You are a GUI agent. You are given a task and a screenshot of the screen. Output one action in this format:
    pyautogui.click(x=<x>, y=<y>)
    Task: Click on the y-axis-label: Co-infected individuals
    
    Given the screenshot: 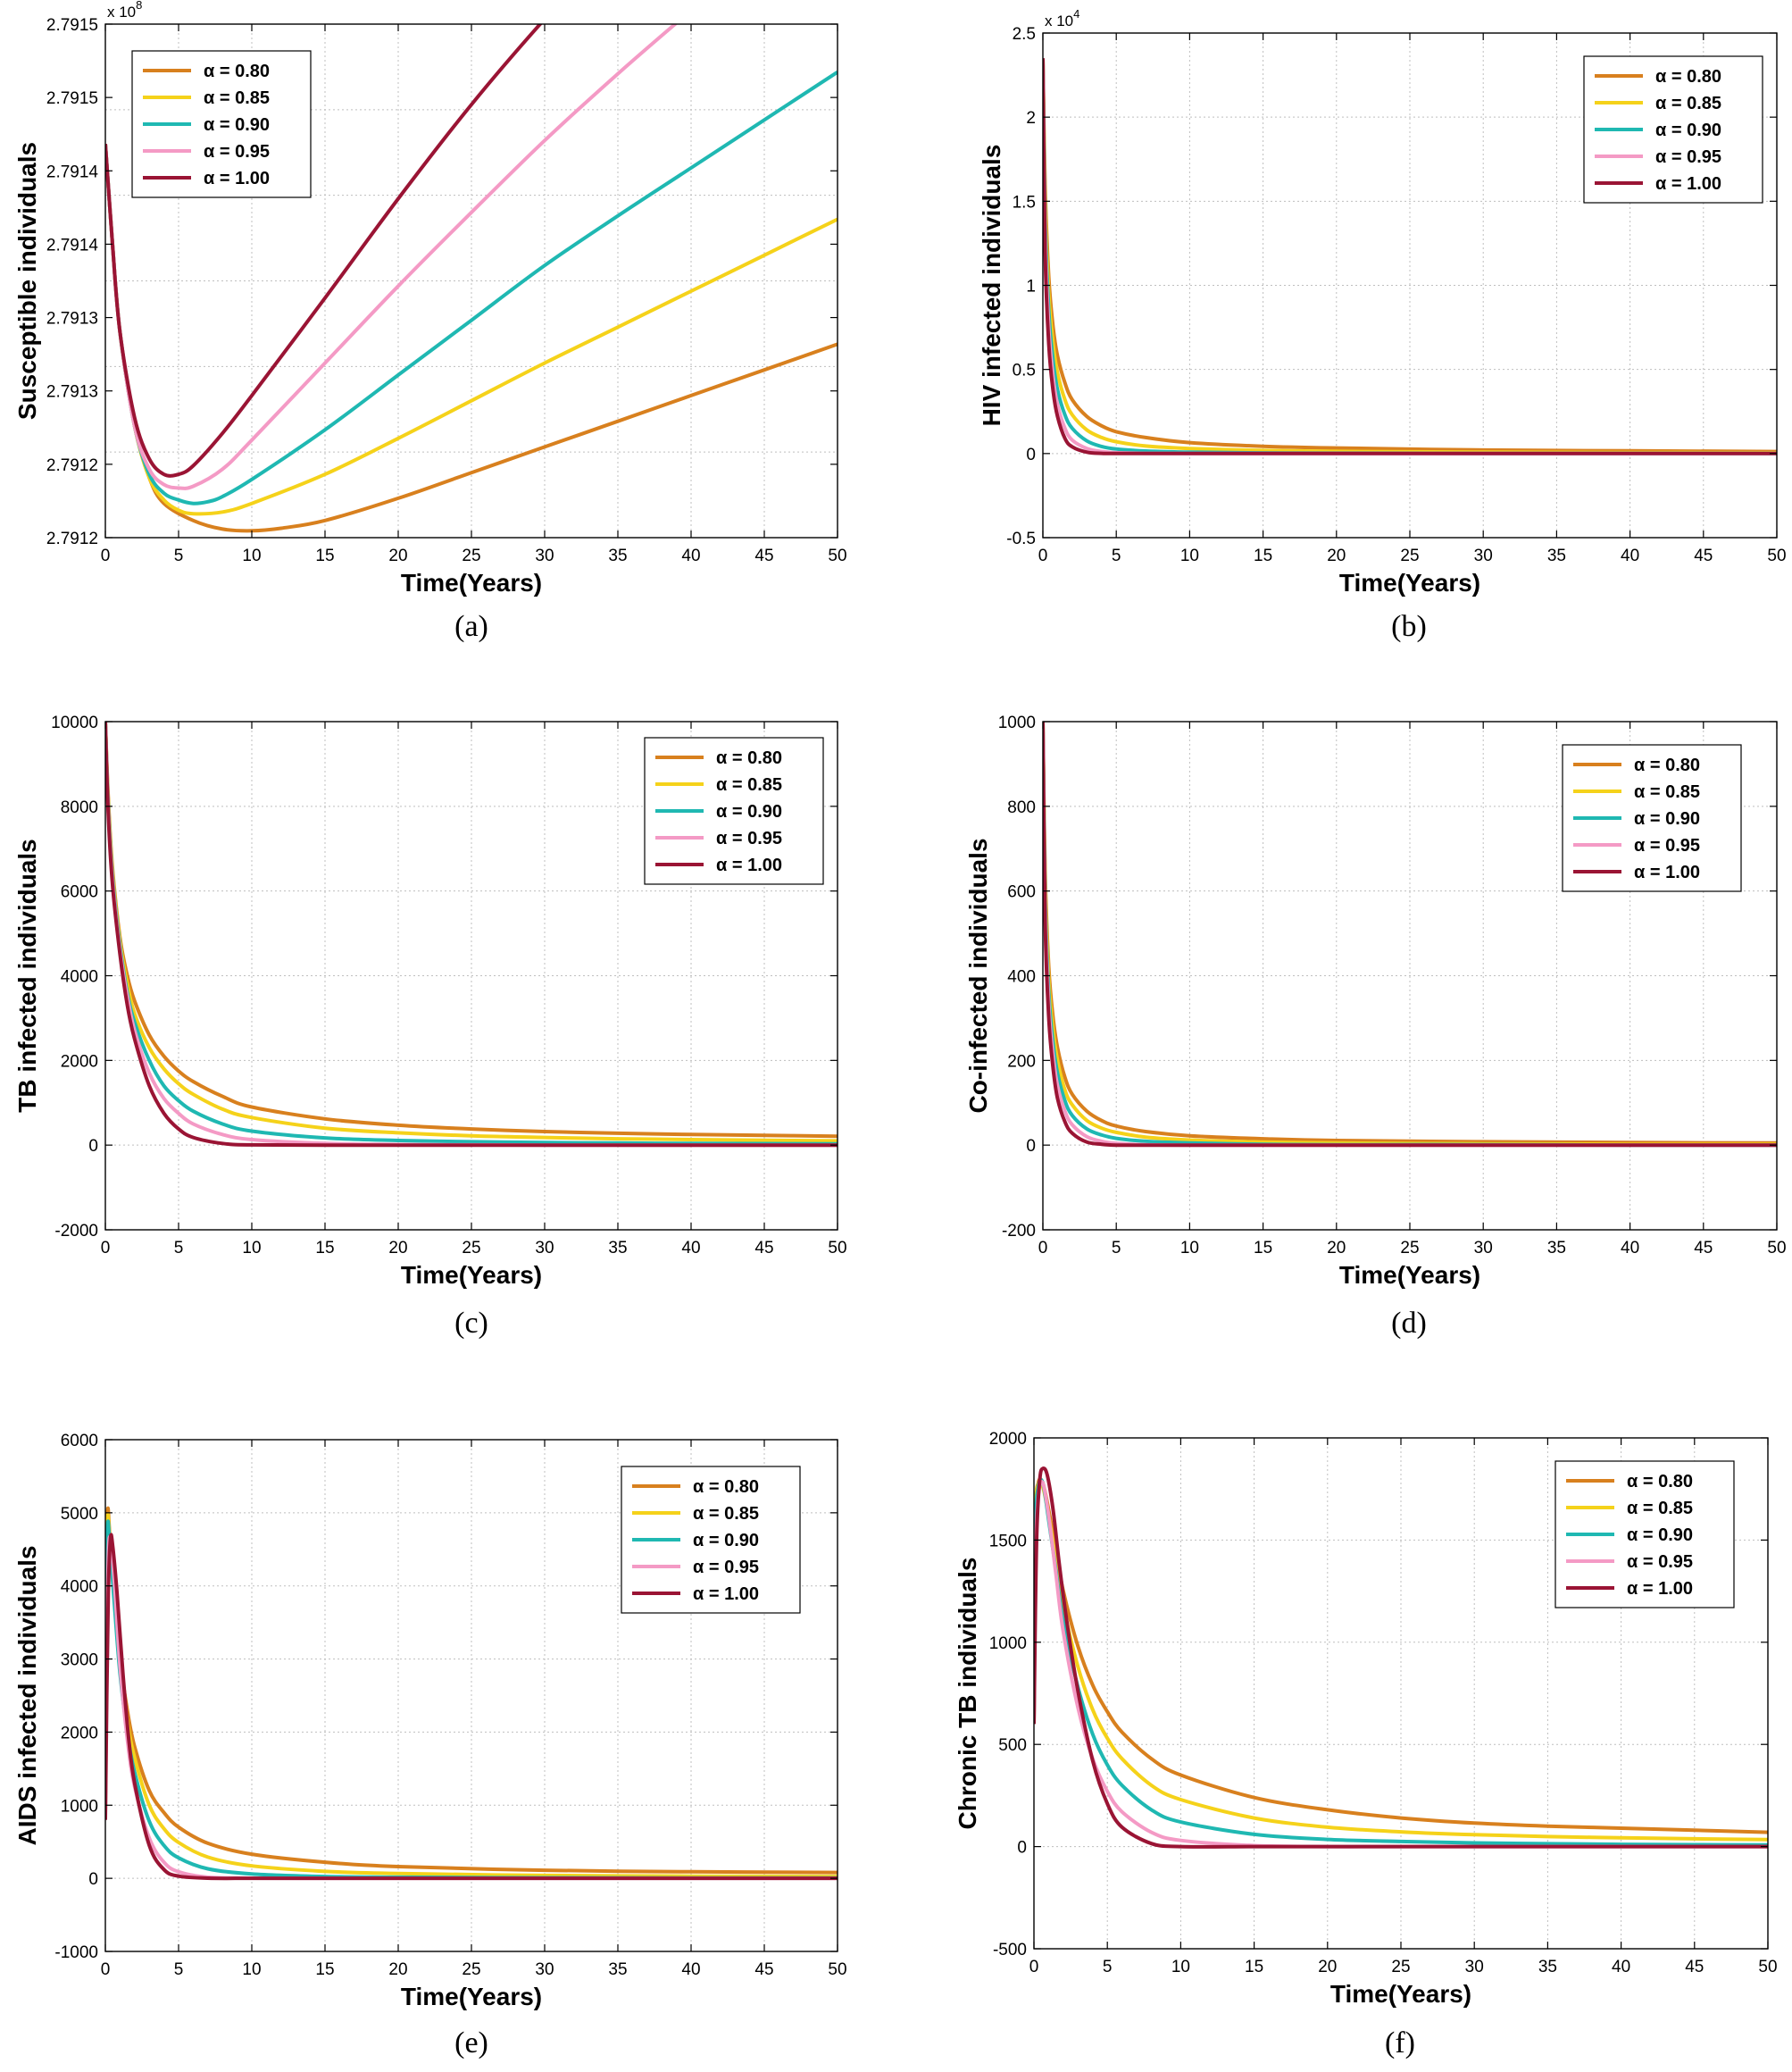 What is the action you would take?
    pyautogui.click(x=978, y=975)
    